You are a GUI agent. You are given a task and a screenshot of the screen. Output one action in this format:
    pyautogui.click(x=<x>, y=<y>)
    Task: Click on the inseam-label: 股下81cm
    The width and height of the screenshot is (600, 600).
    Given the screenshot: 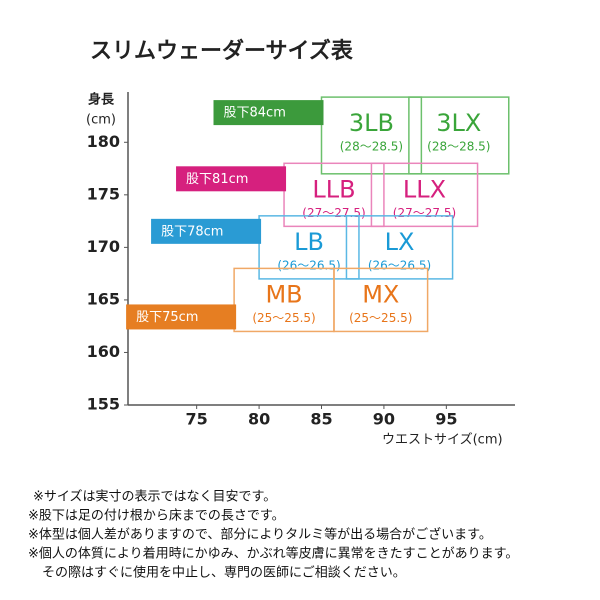 What is the action you would take?
    pyautogui.click(x=217, y=179)
    